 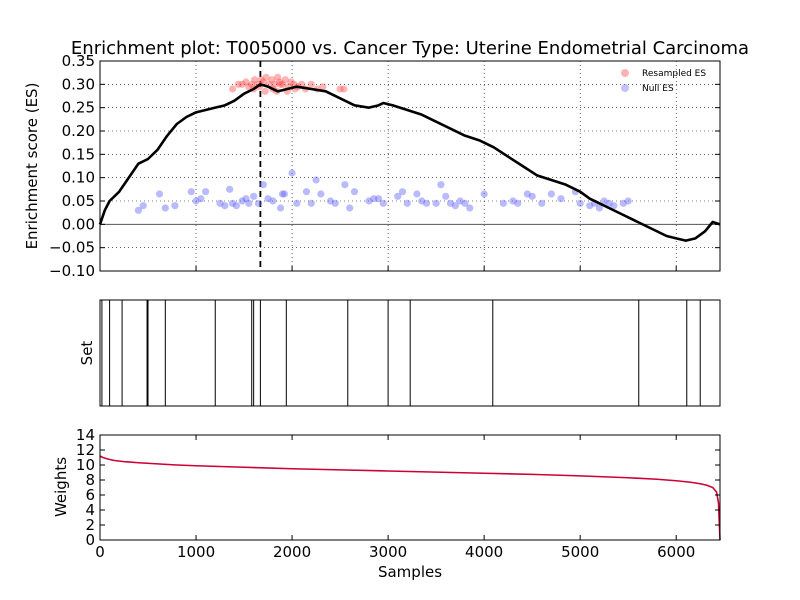 I want to click on set-panel: Set, so click(x=399, y=353).